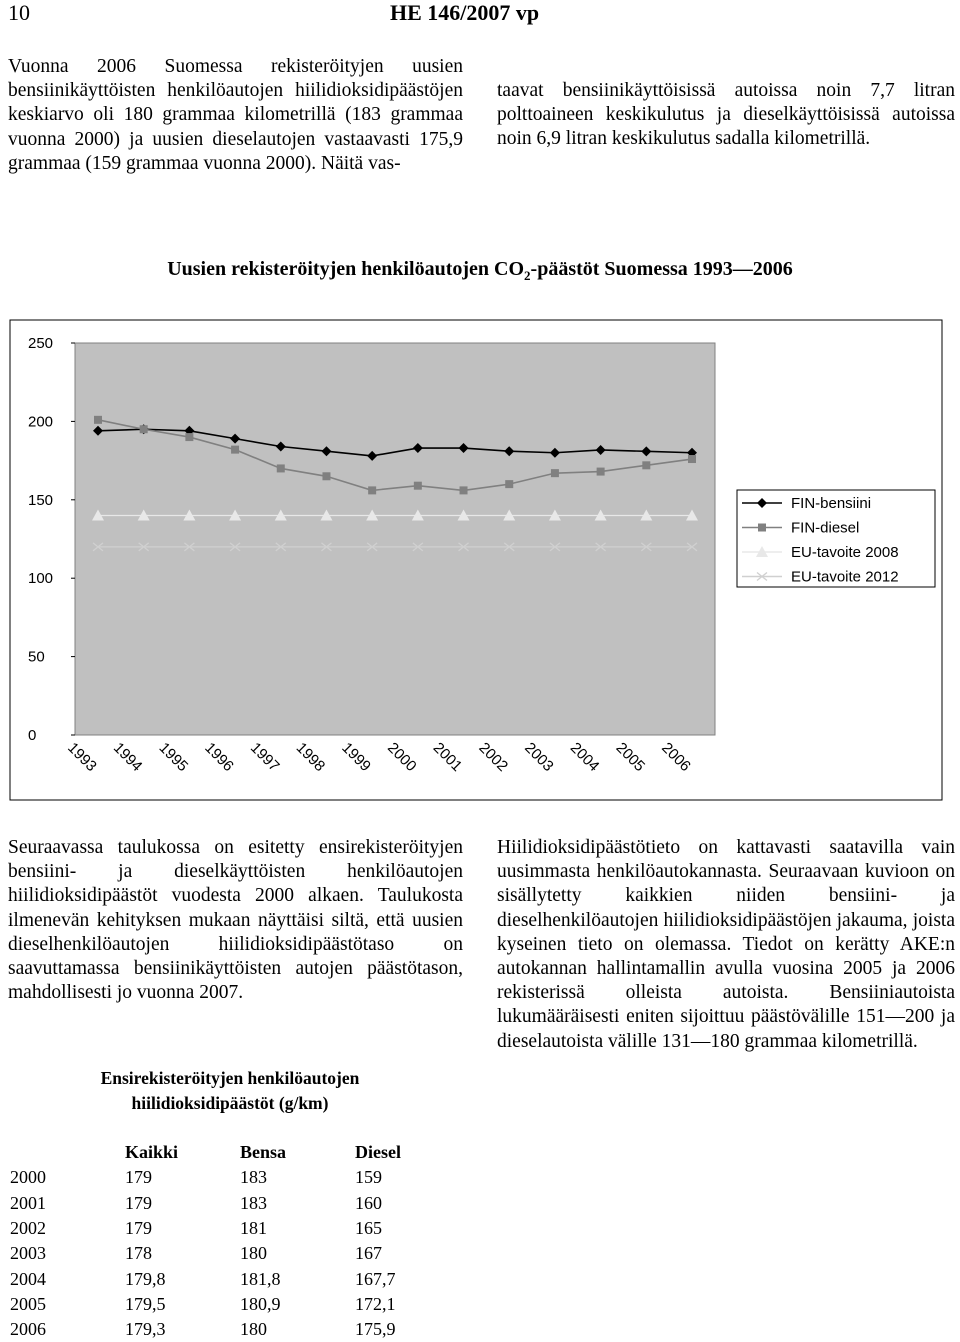 The height and width of the screenshot is (1342, 960). I want to click on legend-box, so click(836, 538).